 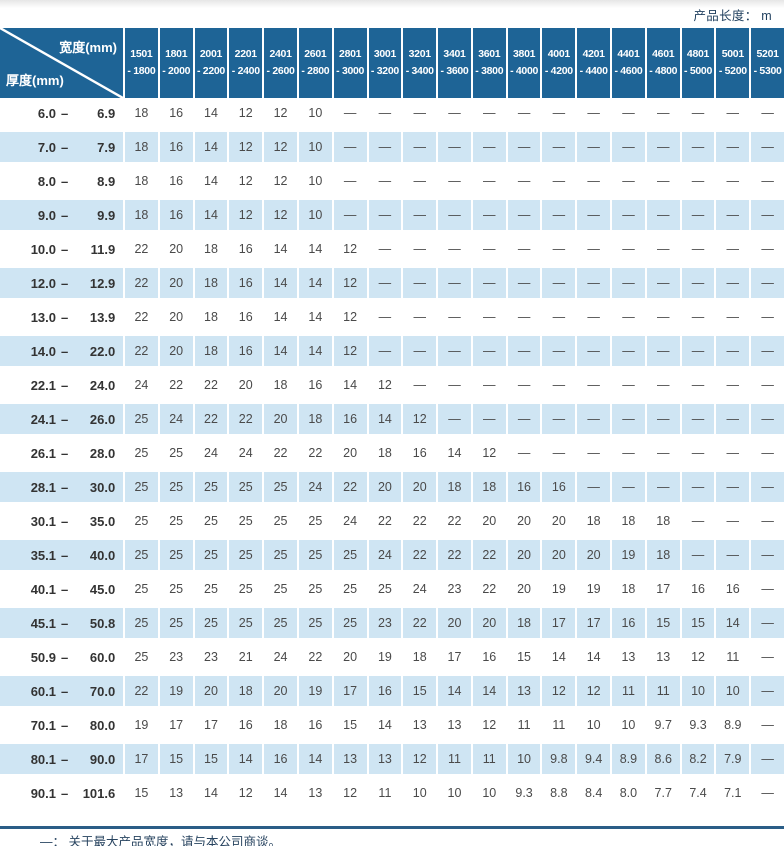 I want to click on max-length-cell: 8.2, so click(x=697, y=759).